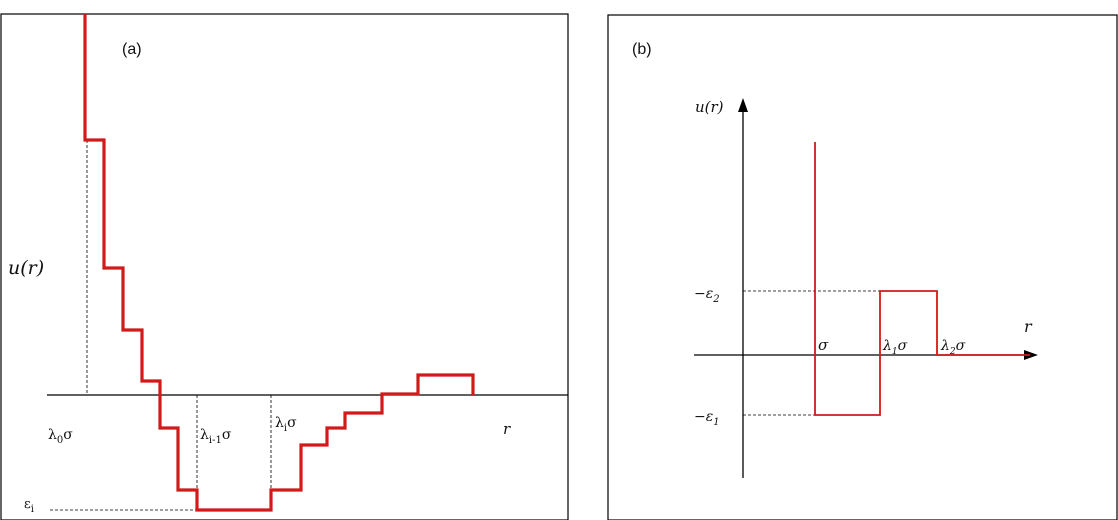  What do you see at coordinates (709, 107) in the screenshot?
I see `panel-b-ylabel: u(r)` at bounding box center [709, 107].